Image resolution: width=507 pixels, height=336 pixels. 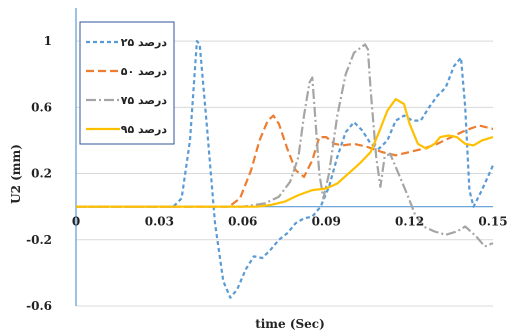 I want to click on legend: ۲۵ درصد ۵۰ درصد ۷۵ درصد ۹۵ درصد, so click(x=127, y=83).